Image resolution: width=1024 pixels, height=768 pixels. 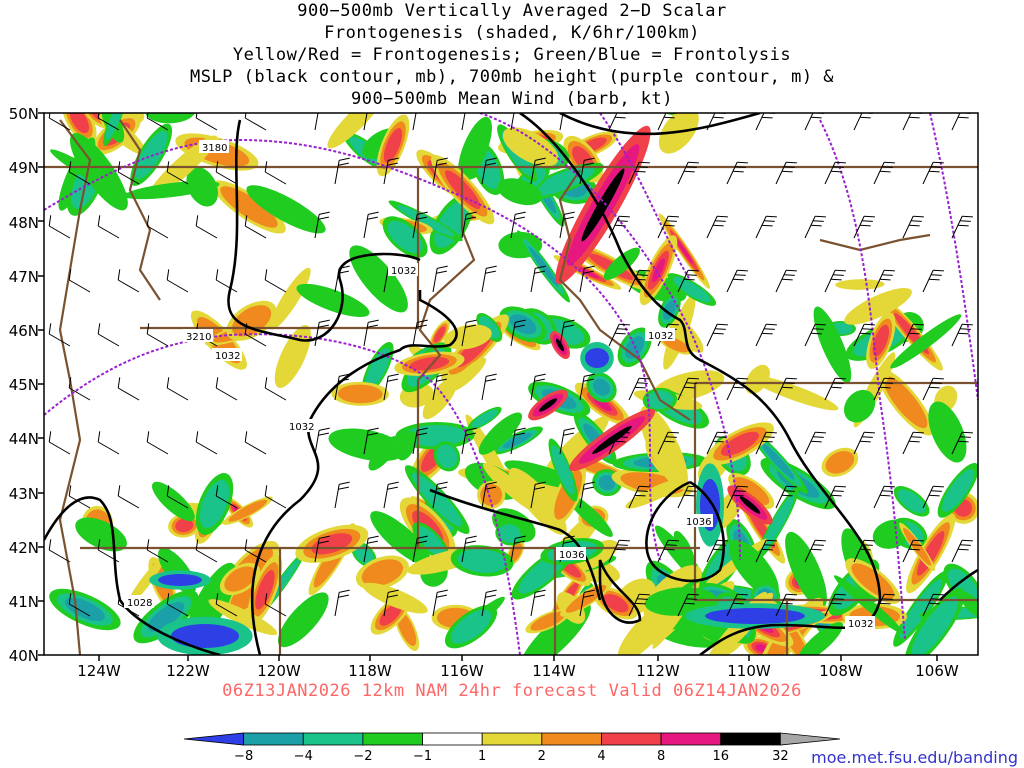 What do you see at coordinates (658, 671) in the screenshot?
I see `lon-label: 112W` at bounding box center [658, 671].